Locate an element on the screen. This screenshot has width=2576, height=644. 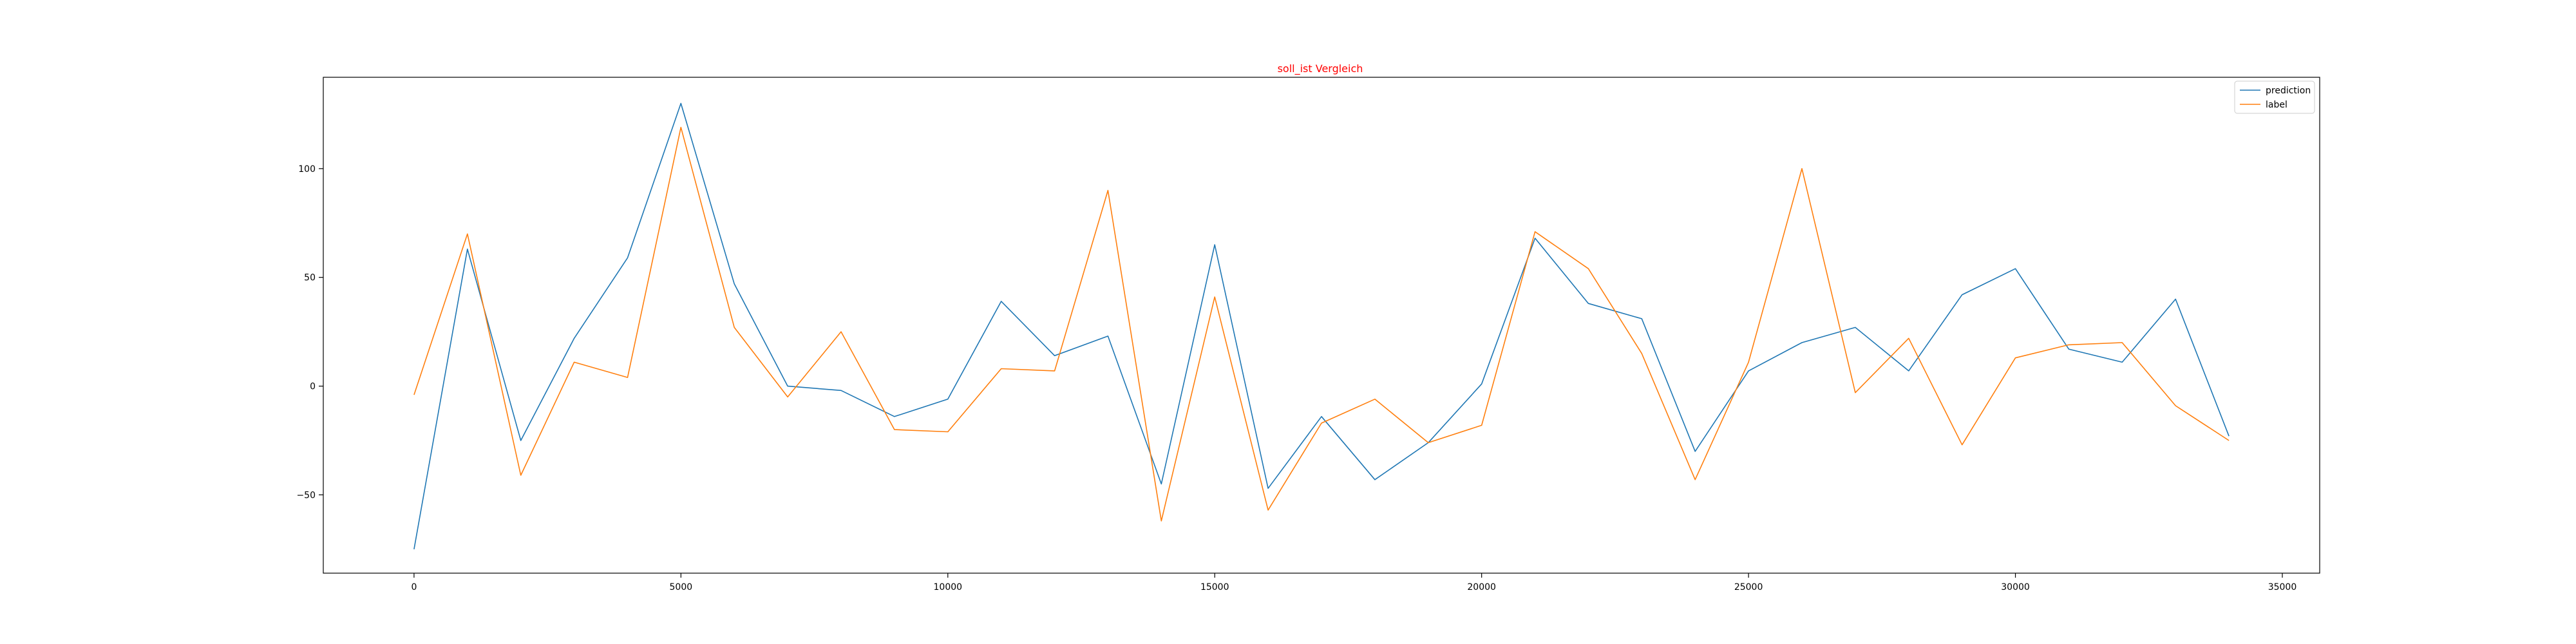
legend: prediction label is located at coordinates (2274, 97).